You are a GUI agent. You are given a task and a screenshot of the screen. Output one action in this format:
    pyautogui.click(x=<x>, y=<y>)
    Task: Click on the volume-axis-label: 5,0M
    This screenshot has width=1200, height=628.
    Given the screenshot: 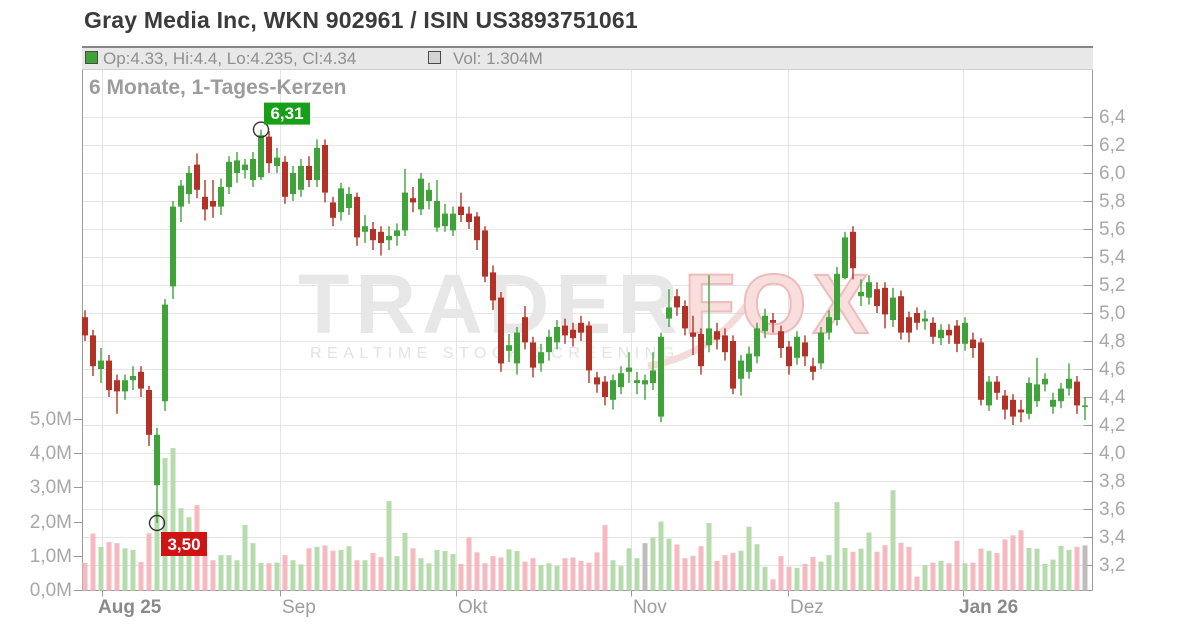 What is the action you would take?
    pyautogui.click(x=51, y=419)
    